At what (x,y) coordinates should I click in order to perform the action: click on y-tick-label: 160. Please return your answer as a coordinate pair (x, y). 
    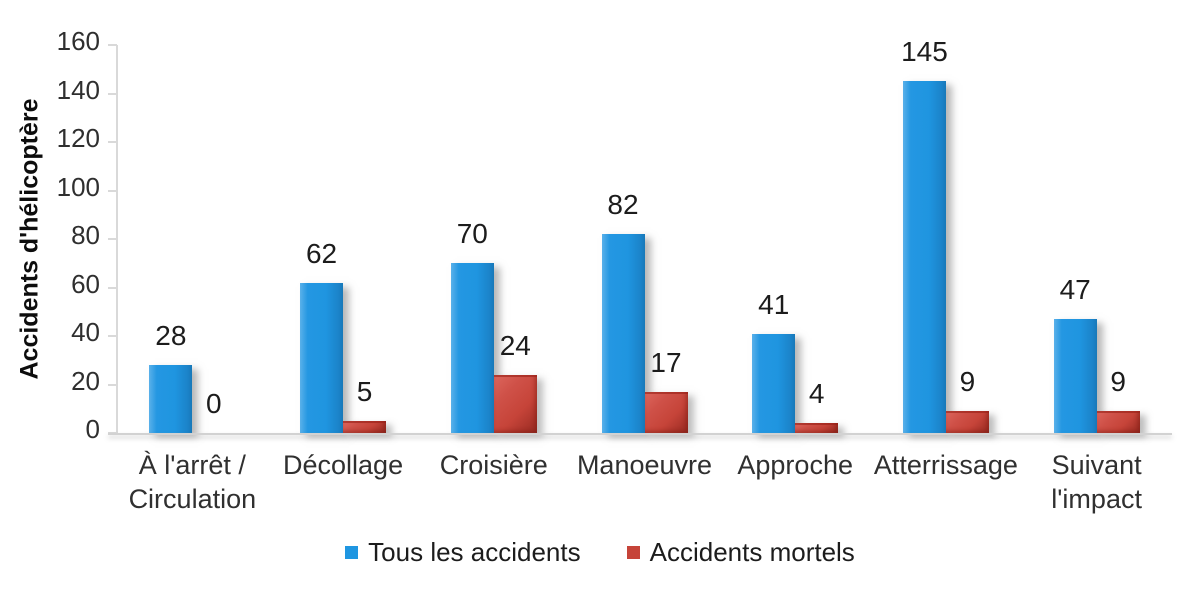
    Looking at the image, I should click on (78, 41).